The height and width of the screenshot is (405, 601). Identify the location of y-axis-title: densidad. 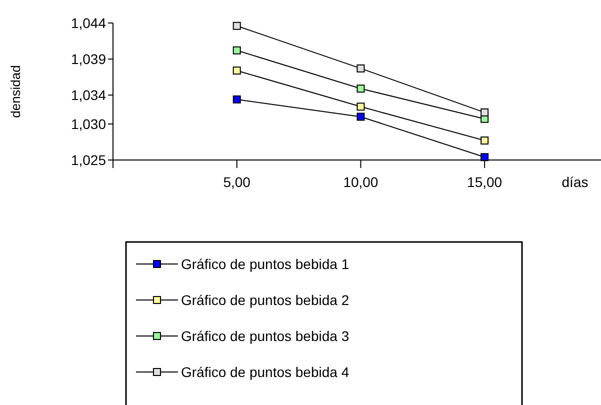
(15, 91).